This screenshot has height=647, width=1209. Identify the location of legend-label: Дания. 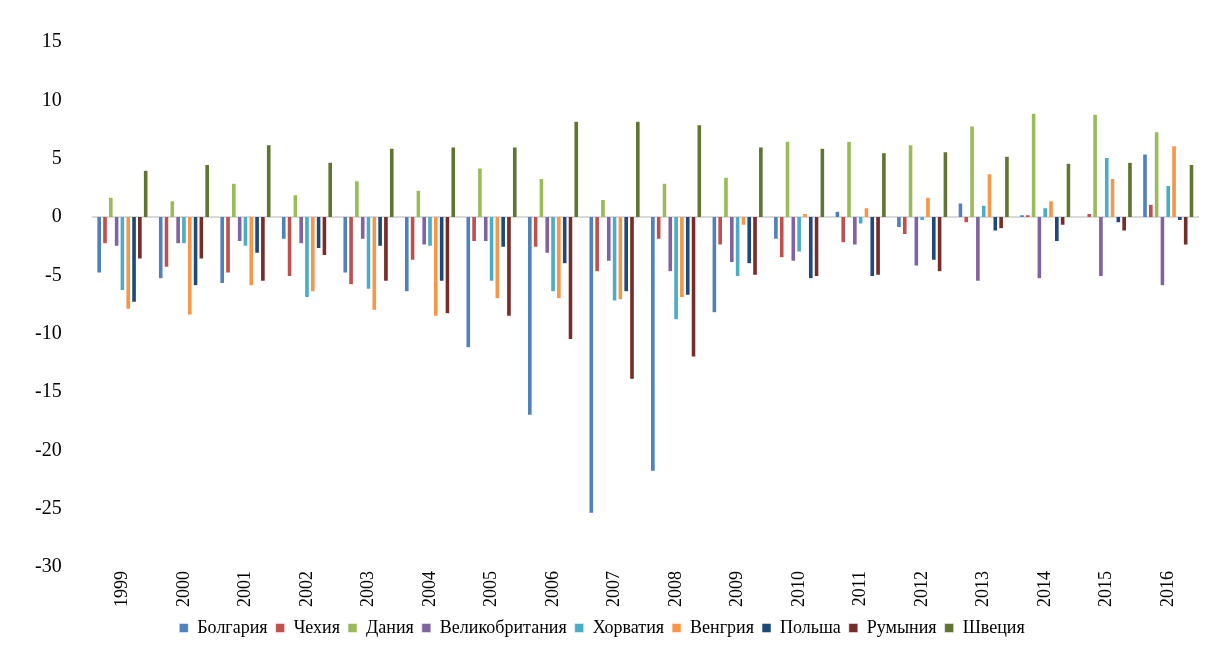
(390, 626).